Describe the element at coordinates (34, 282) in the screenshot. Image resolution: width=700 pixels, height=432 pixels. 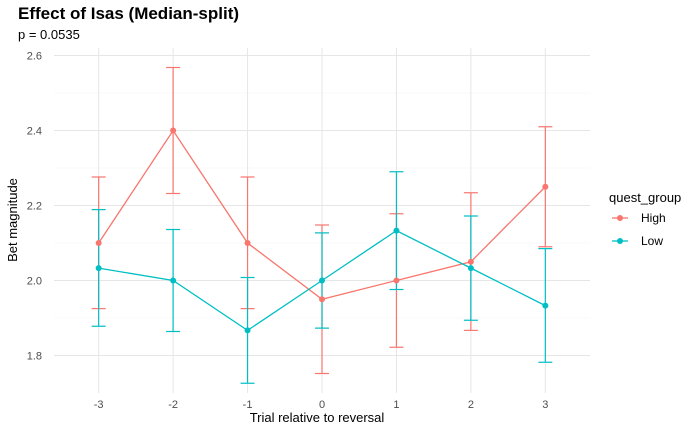
I see `y-tick-label: 2.0` at that location.